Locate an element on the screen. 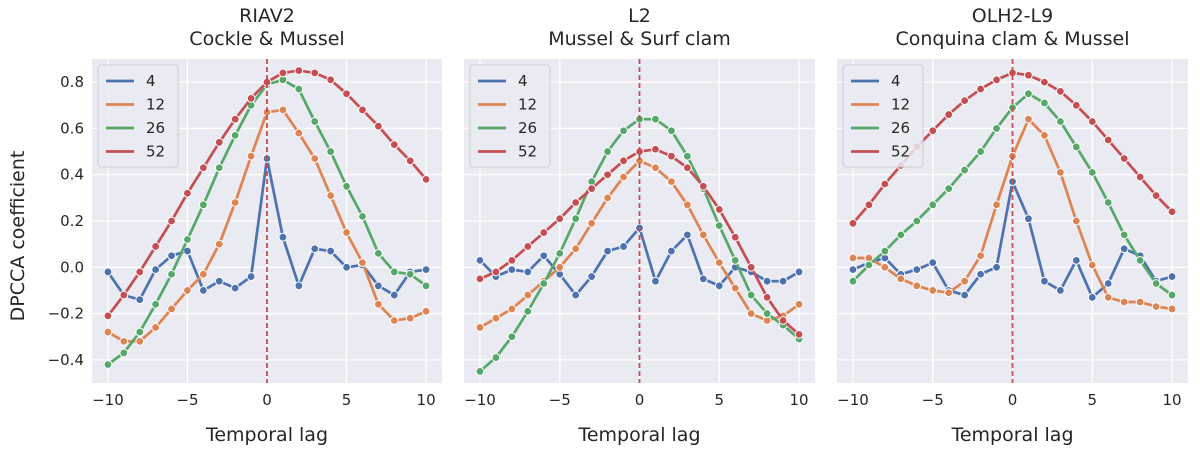 This screenshot has width=1200, height=450. legend-label: 12 is located at coordinates (155, 105).